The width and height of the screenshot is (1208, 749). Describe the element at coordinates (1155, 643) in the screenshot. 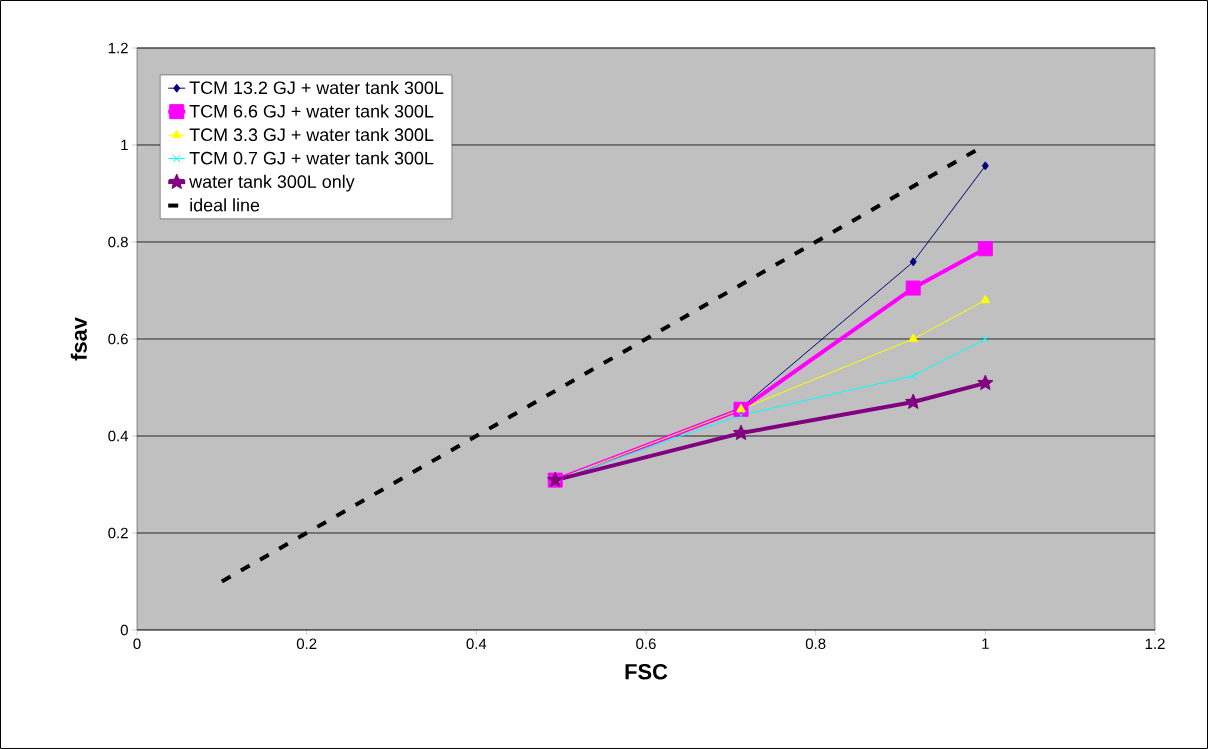

I see `x-tick-label: 1.2` at that location.